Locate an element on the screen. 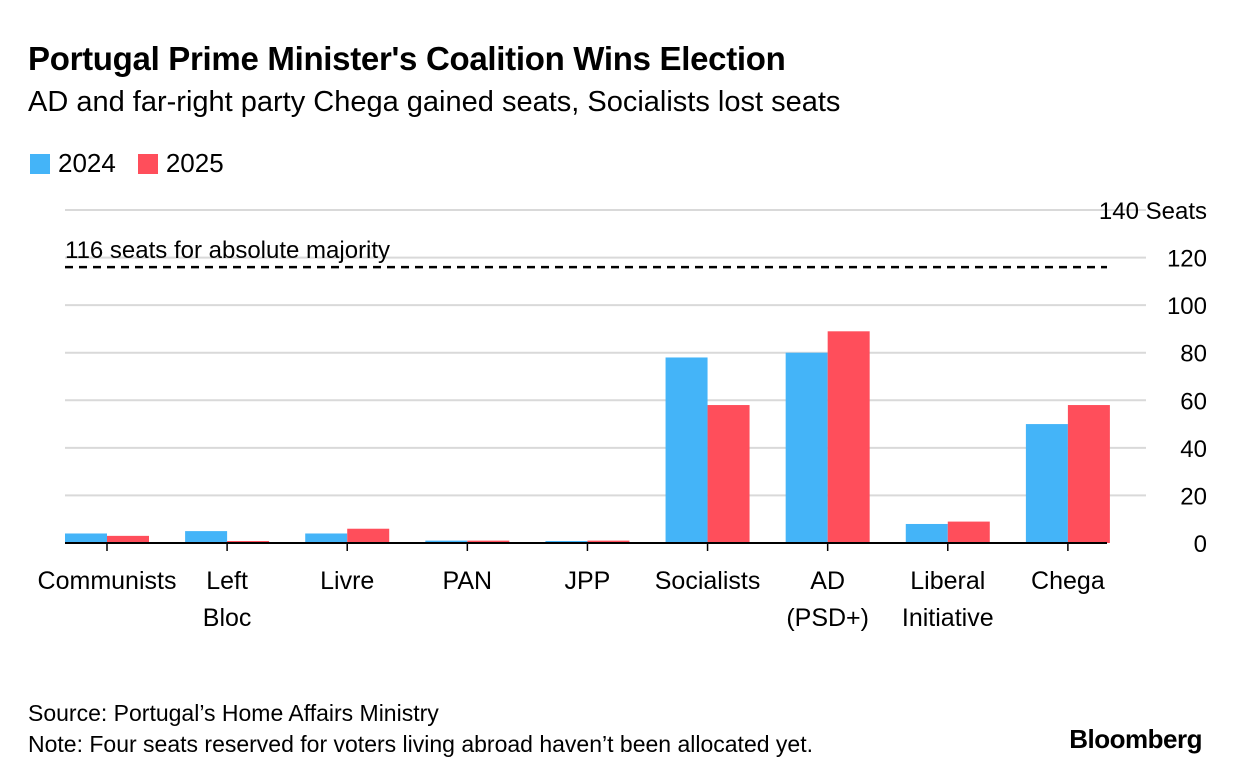 The image size is (1240, 782). legend-label-2024: 2024 is located at coordinates (87, 163).